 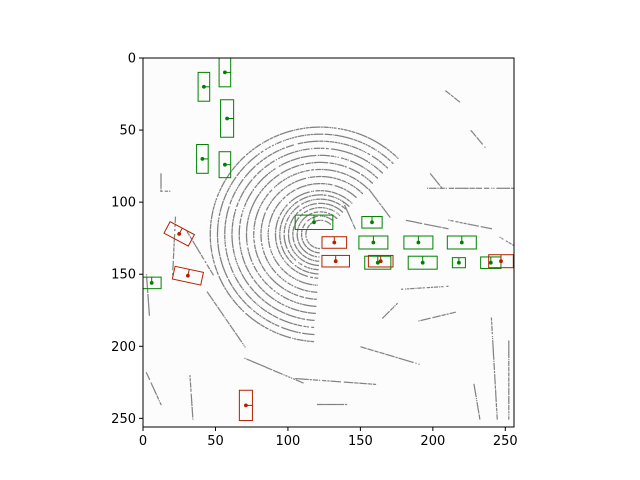 I want to click on x-tick-label: 100, so click(x=288, y=441).